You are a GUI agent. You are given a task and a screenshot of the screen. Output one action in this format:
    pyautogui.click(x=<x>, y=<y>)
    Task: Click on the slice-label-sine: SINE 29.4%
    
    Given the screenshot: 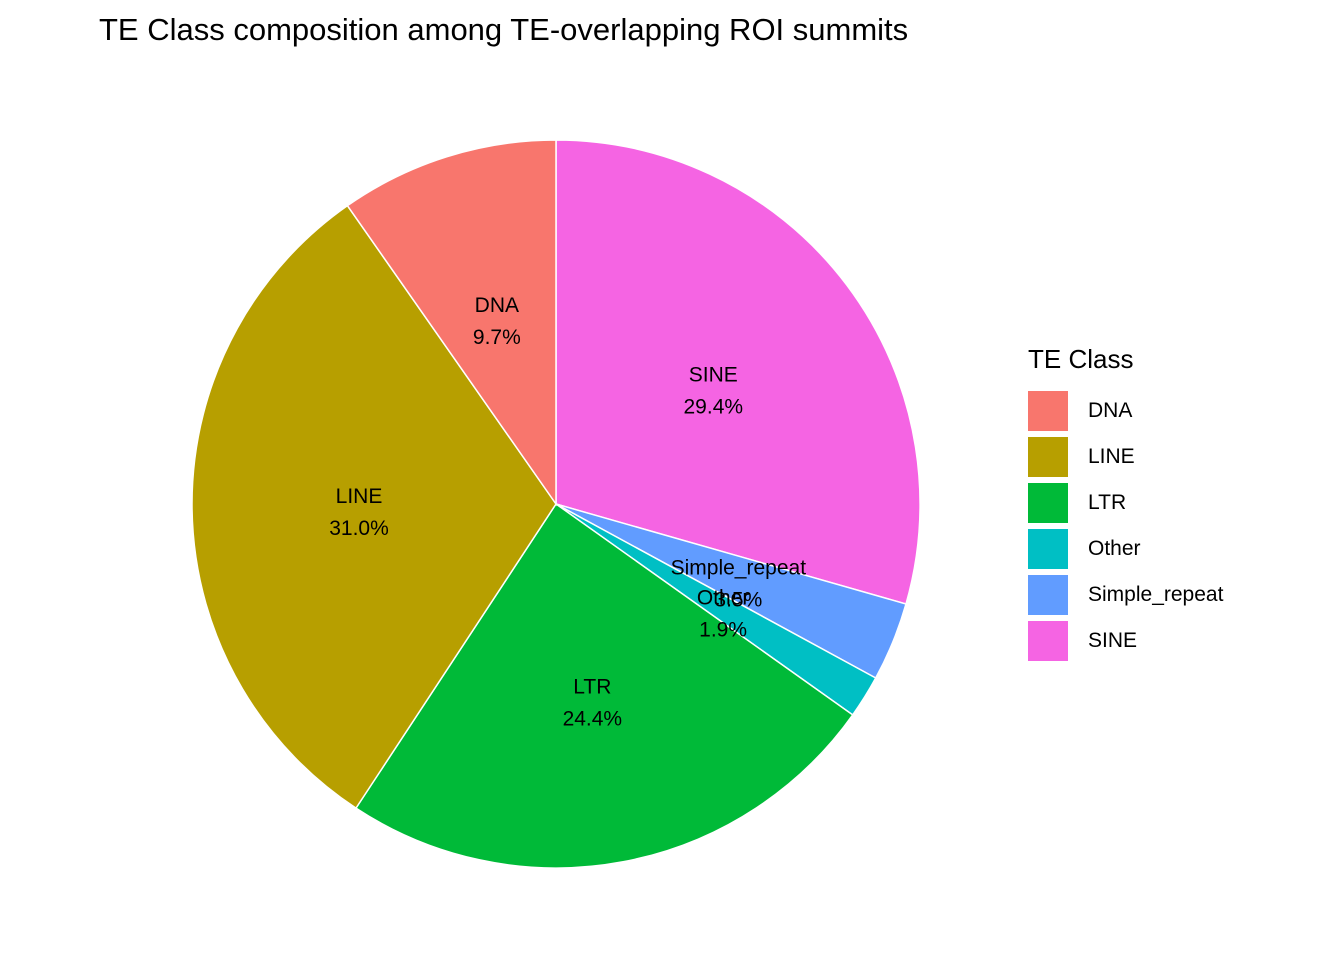 What is the action you would take?
    pyautogui.click(x=714, y=390)
    